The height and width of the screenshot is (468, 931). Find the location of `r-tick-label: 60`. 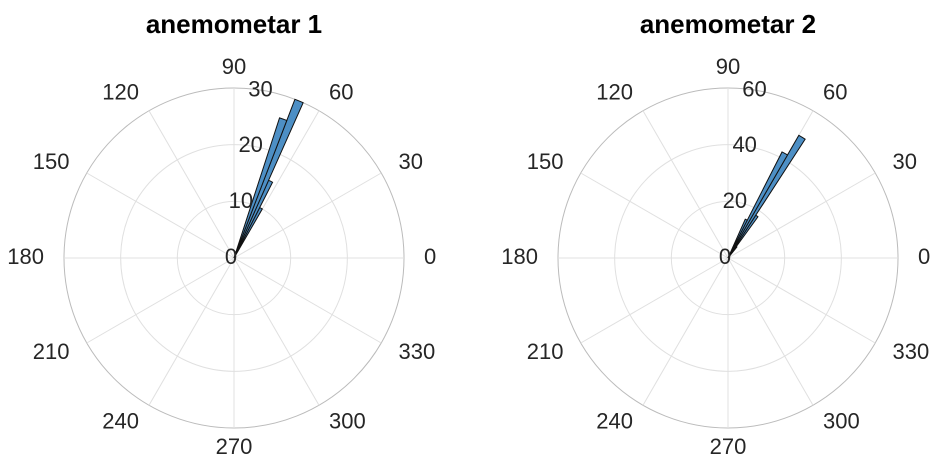

r-tick-label: 60 is located at coordinates (754, 88).